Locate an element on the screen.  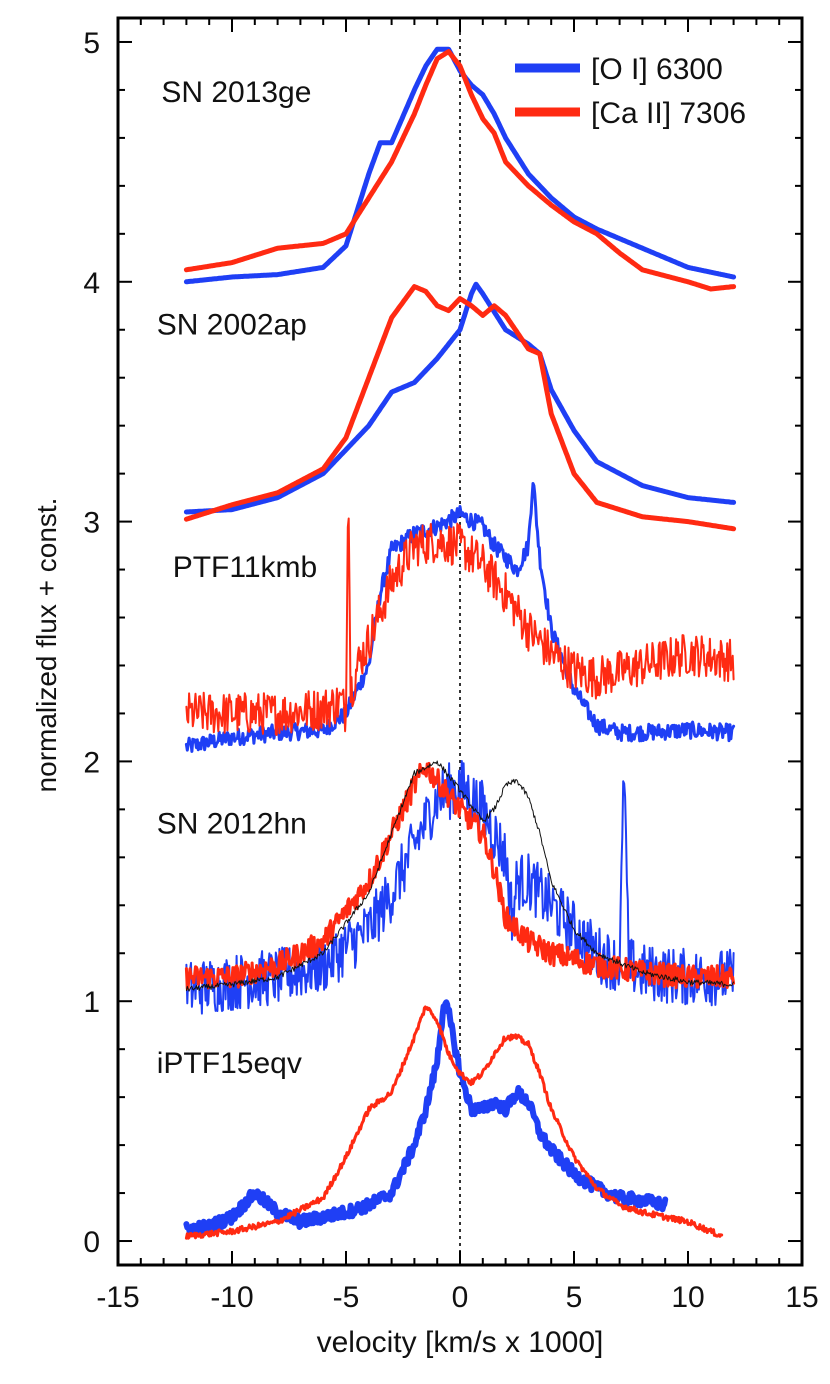
x-tick-label: 0 is located at coordinates (460, 1297).